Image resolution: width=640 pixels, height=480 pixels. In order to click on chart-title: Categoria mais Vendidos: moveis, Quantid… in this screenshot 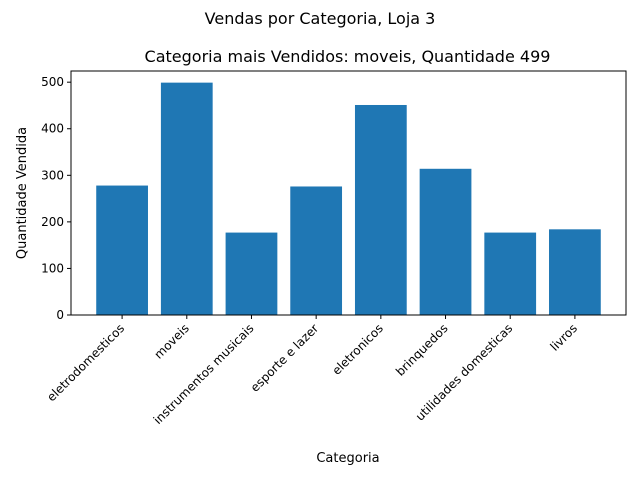, I will do `click(348, 56)`.